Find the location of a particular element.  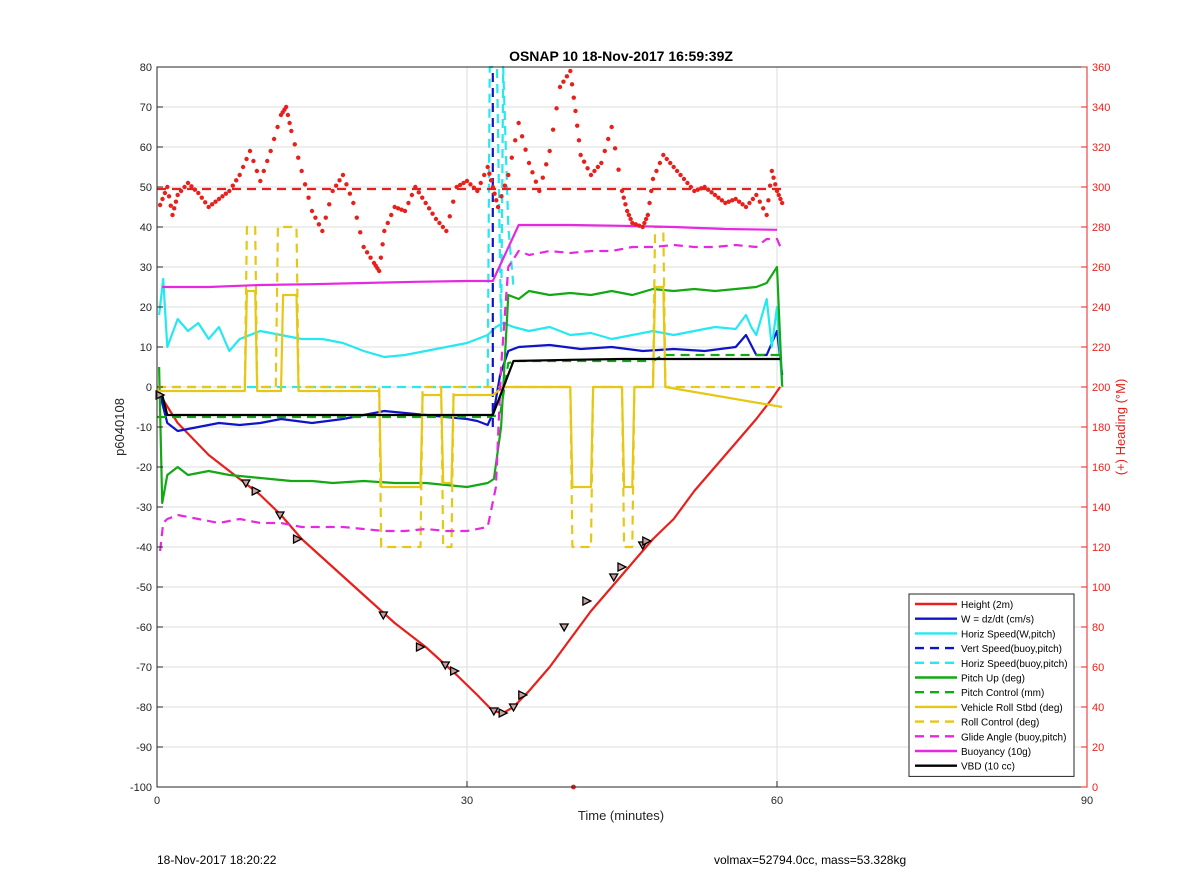

y2-tick-label: 20 is located at coordinates (1098, 748).